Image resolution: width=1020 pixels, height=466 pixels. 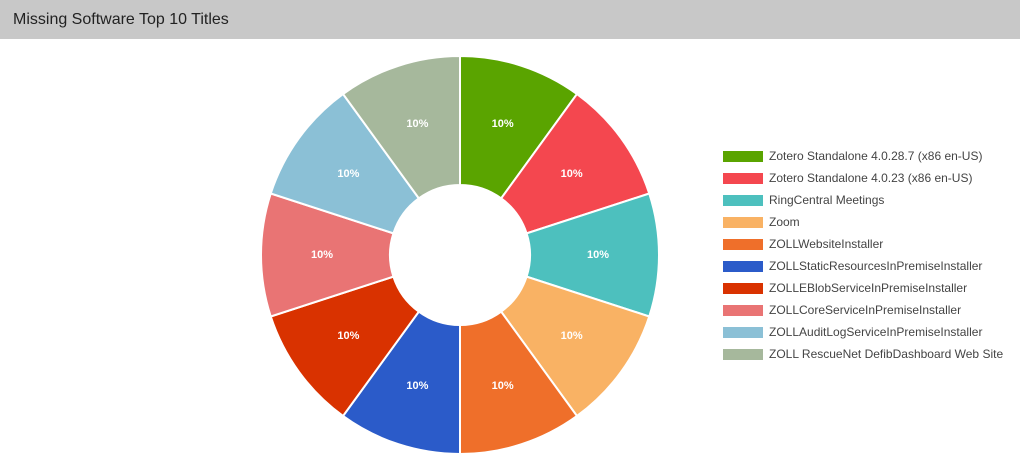 I want to click on legend-label: Zotero Standalone 4.0.28.7 (x86 en-US), so click(x=876, y=156).